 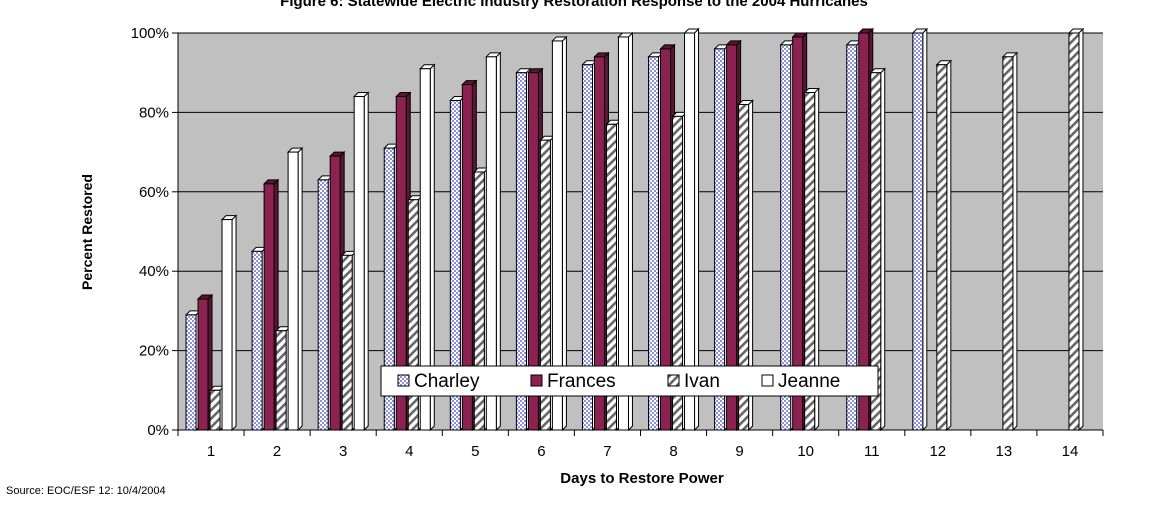 What do you see at coordinates (673, 451) in the screenshot?
I see `x-tick-label: 8` at bounding box center [673, 451].